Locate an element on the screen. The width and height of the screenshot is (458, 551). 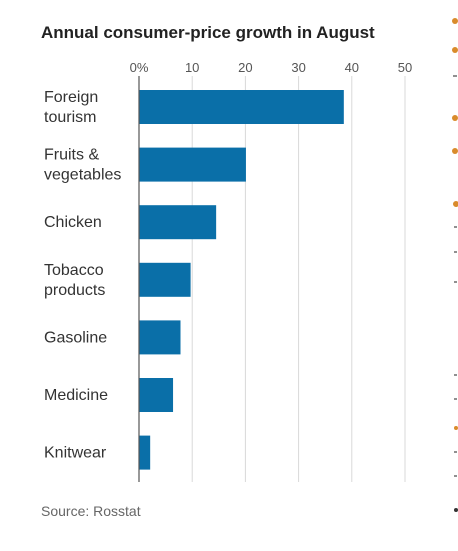
x-tick-label: 20 is located at coordinates (245, 67).